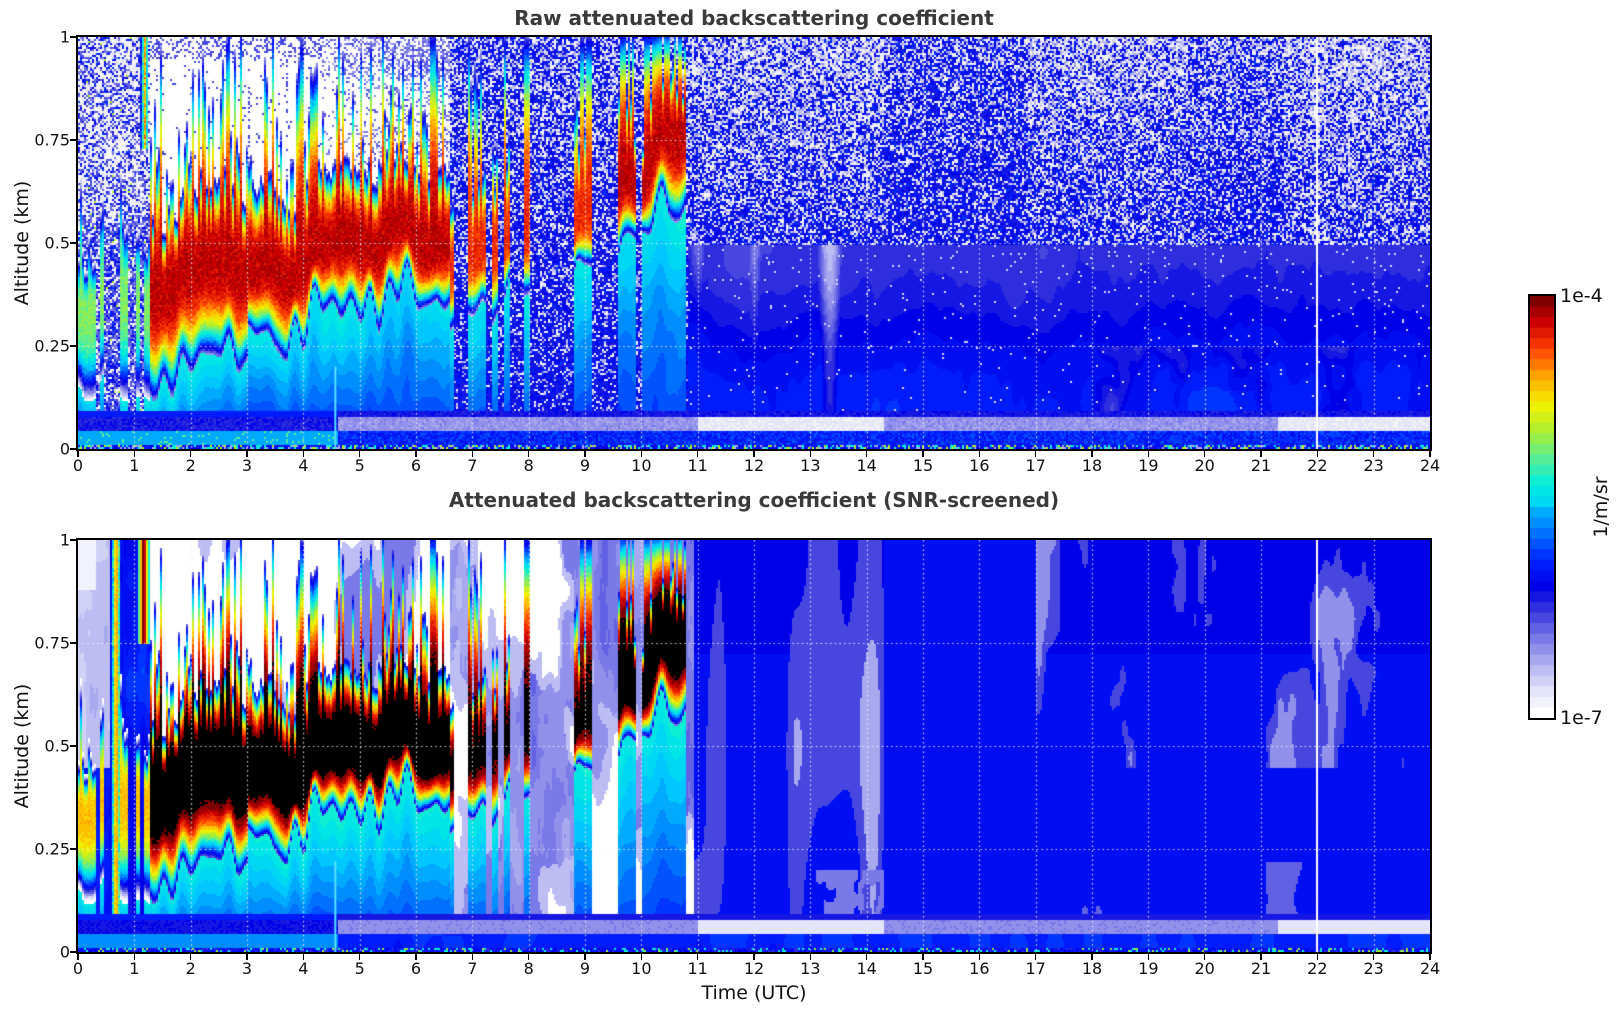 Image resolution: width=1621 pixels, height=1020 pixels. Describe the element at coordinates (754, 993) in the screenshot. I see `x-axis-label: Time (UTC)` at that location.